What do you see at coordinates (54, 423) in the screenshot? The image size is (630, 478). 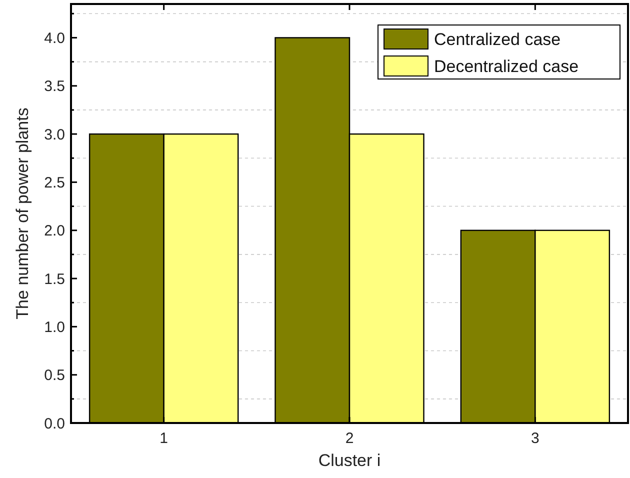 I see `y-tick-label: 0.0` at bounding box center [54, 423].